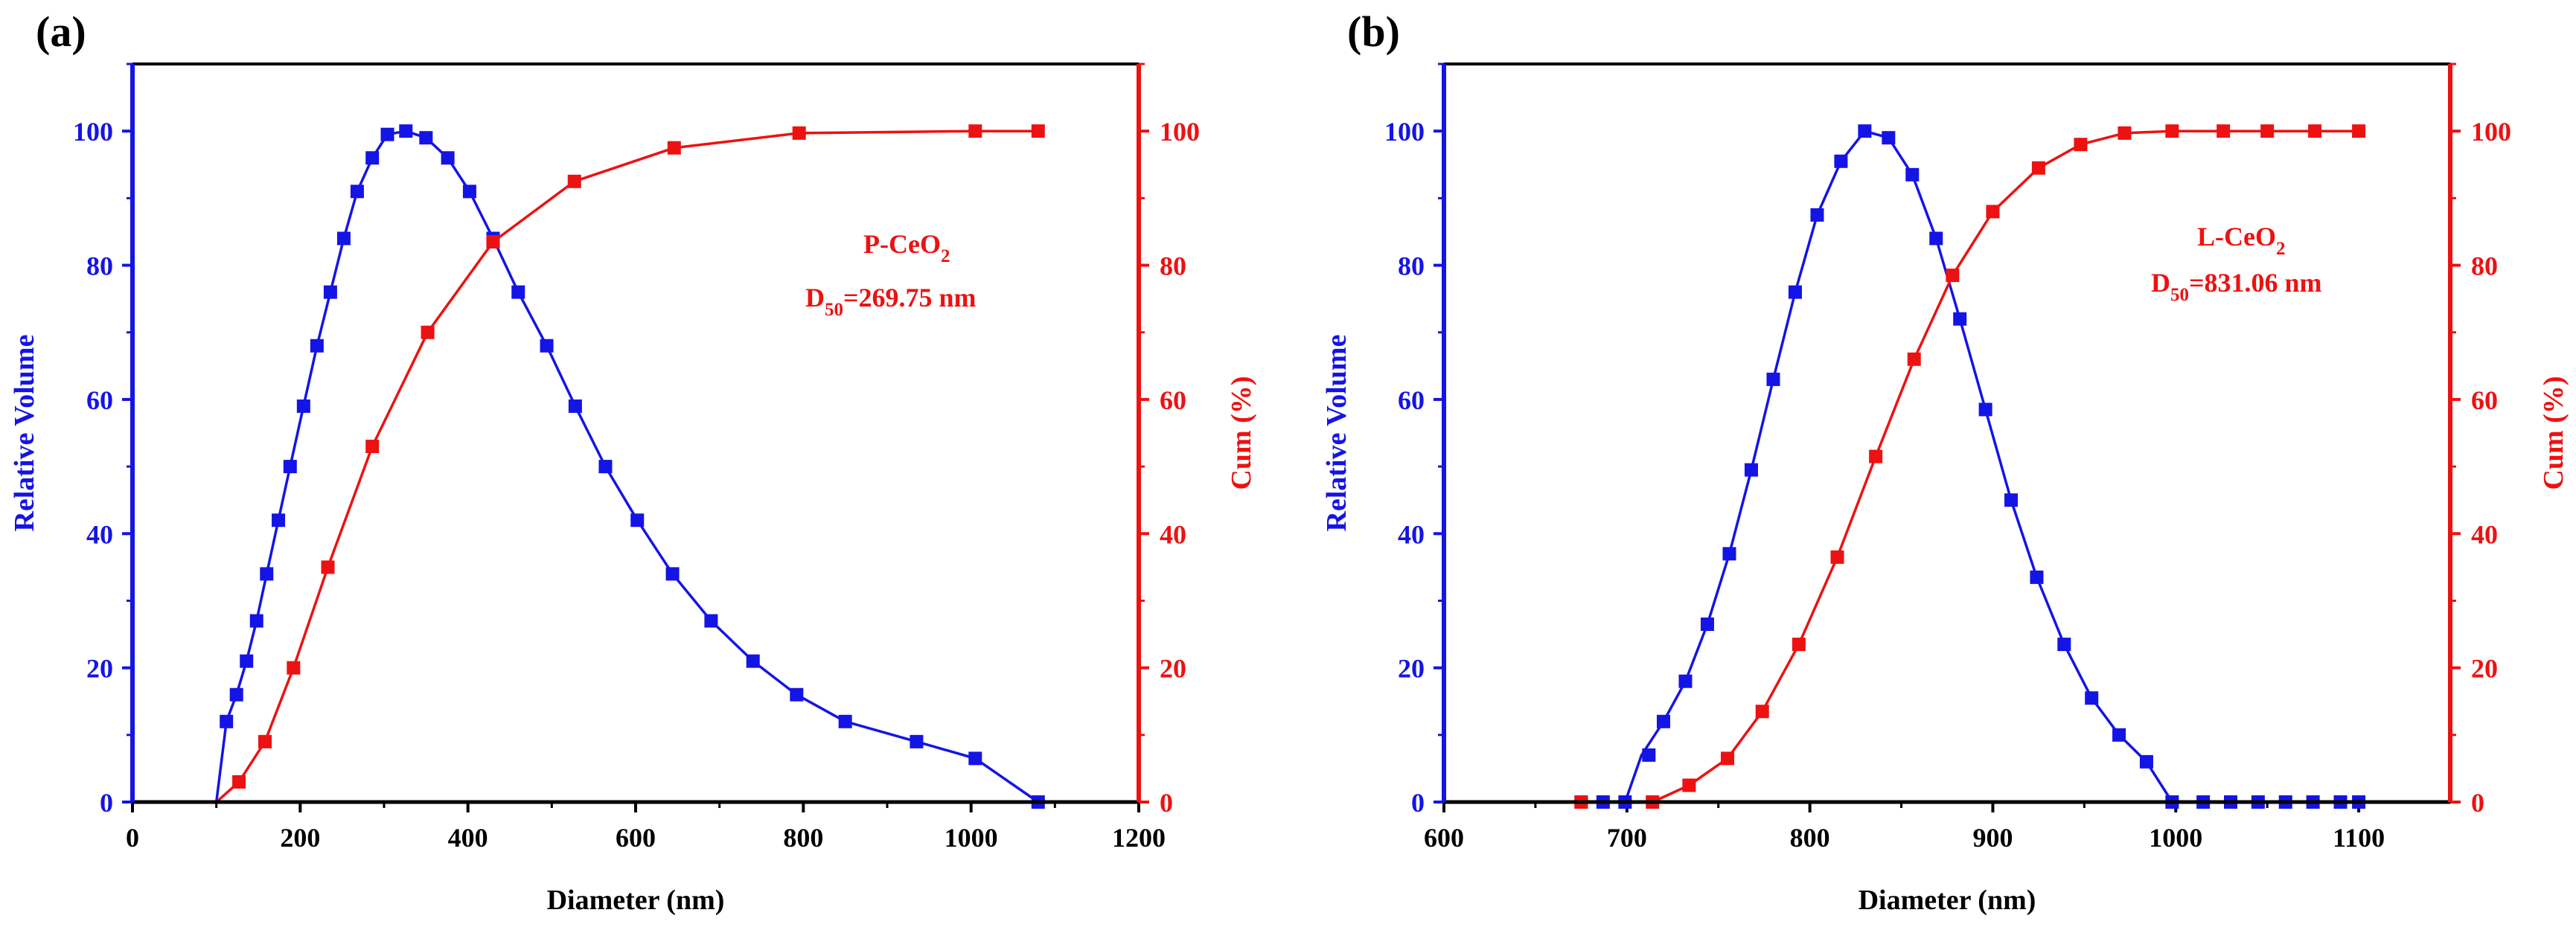 Image resolution: width=2576 pixels, height=930 pixels. I want to click on x-tick-label: 900, so click(1993, 838).